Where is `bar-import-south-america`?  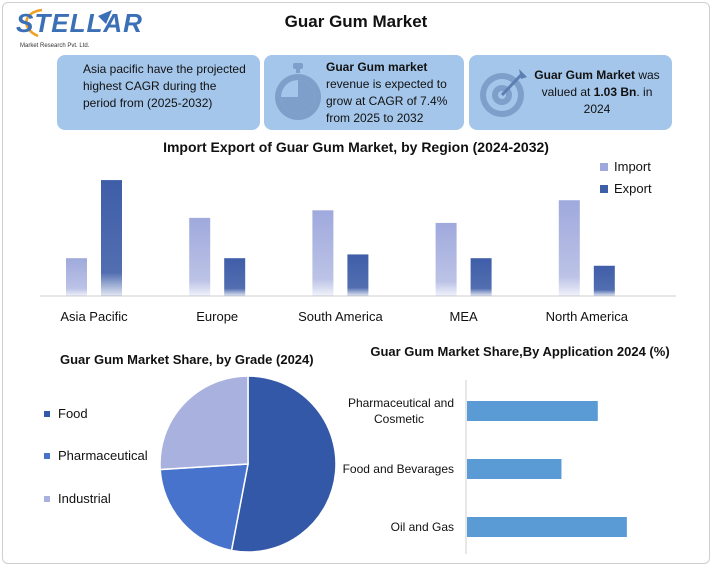
bar-import-south-america is located at coordinates (323, 253).